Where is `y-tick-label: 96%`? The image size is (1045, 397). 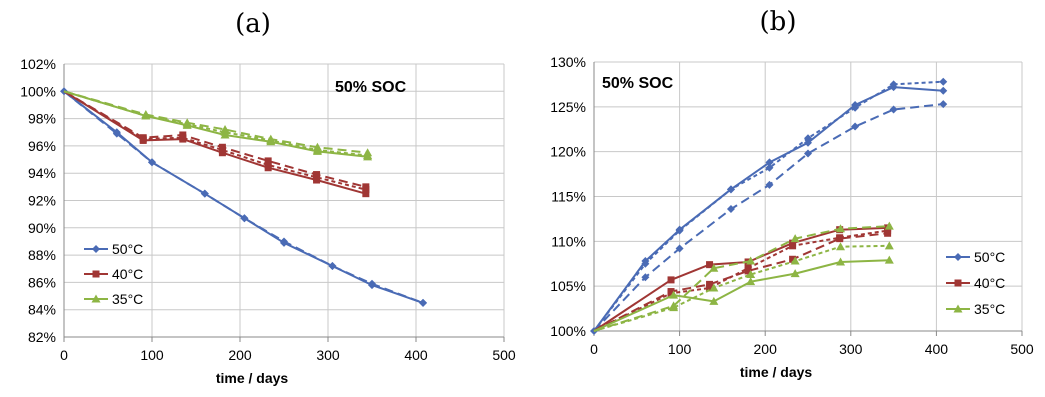
y-tick-label: 96% is located at coordinates (42, 146).